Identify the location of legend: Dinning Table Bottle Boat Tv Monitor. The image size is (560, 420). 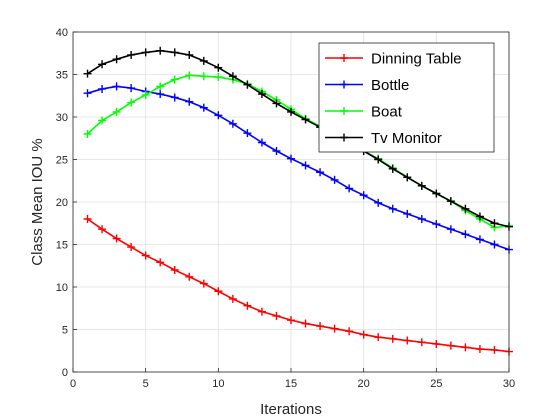
(406, 97).